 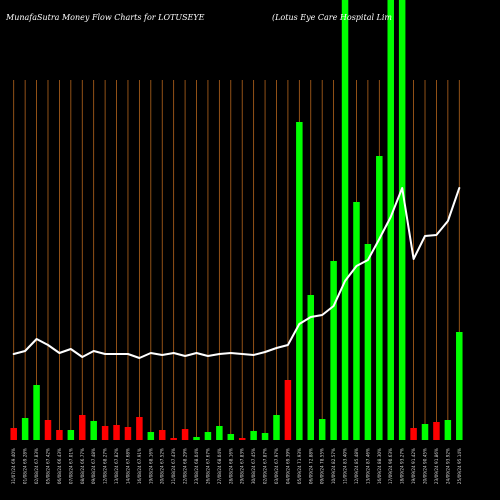 I want to click on x-tick-label: 20/08/24 67.52%, so click(x=162, y=466).